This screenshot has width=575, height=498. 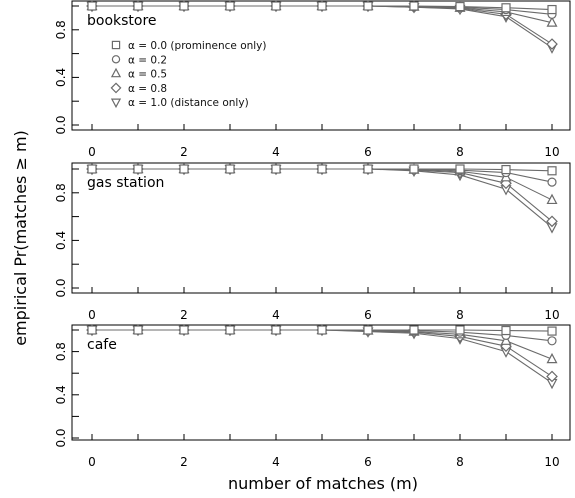 What do you see at coordinates (188, 103) in the screenshot?
I see `legend-label: α = 1.0 (distance only)` at bounding box center [188, 103].